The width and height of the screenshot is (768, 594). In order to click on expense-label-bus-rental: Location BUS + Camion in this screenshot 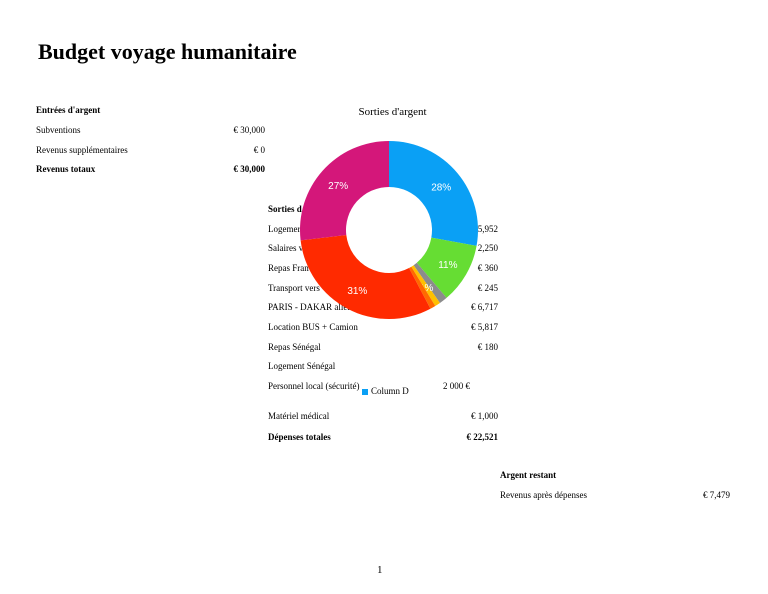, I will do `click(313, 327)`.